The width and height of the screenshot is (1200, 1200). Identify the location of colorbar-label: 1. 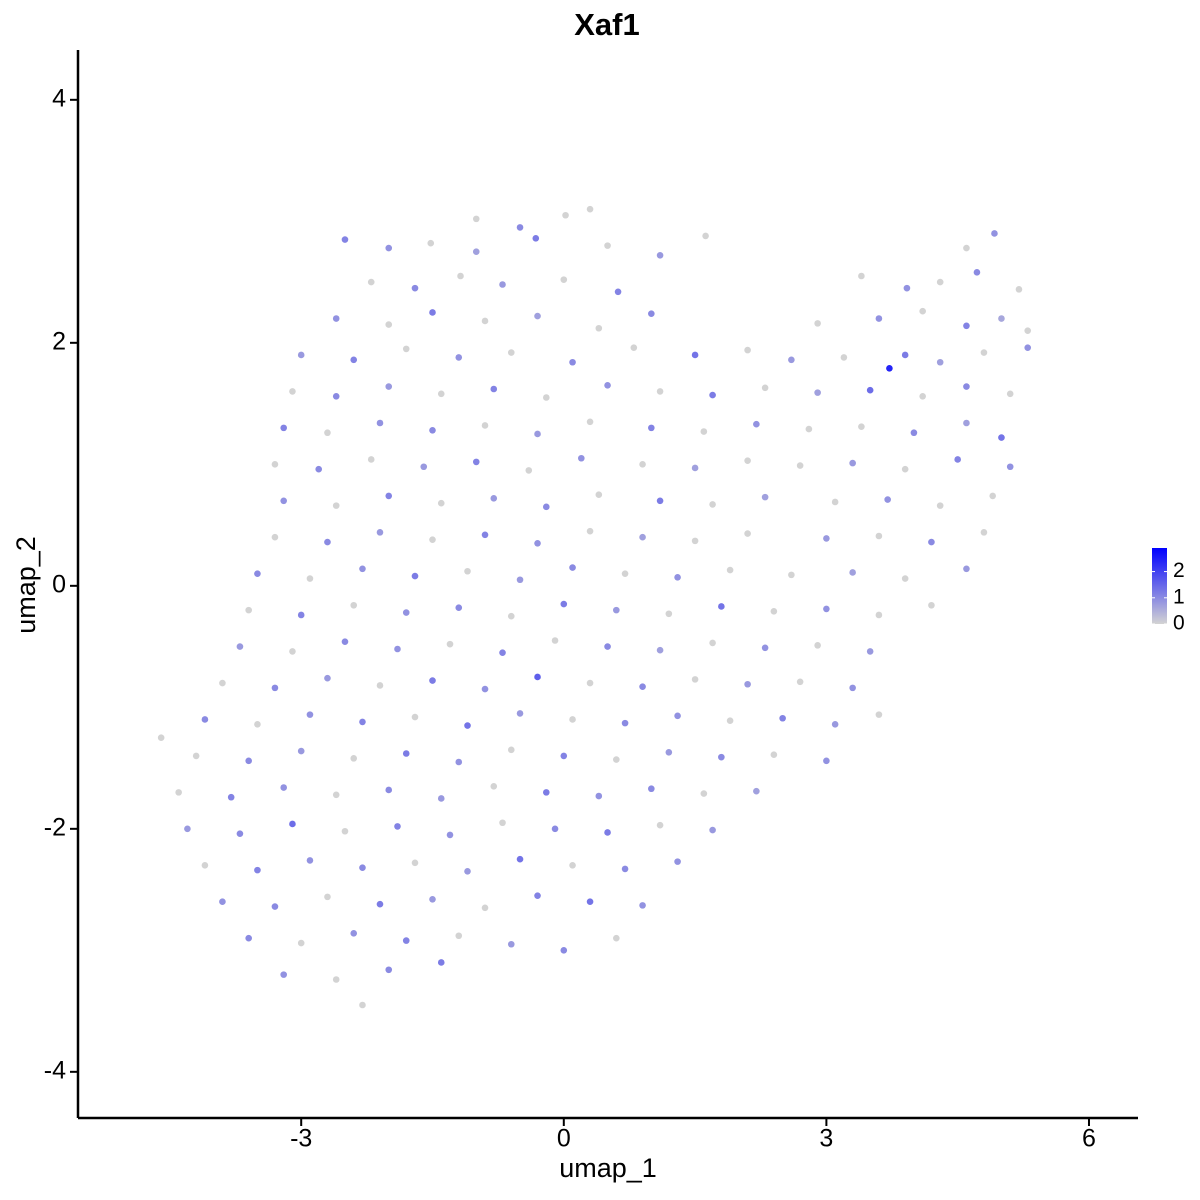
(1179, 596).